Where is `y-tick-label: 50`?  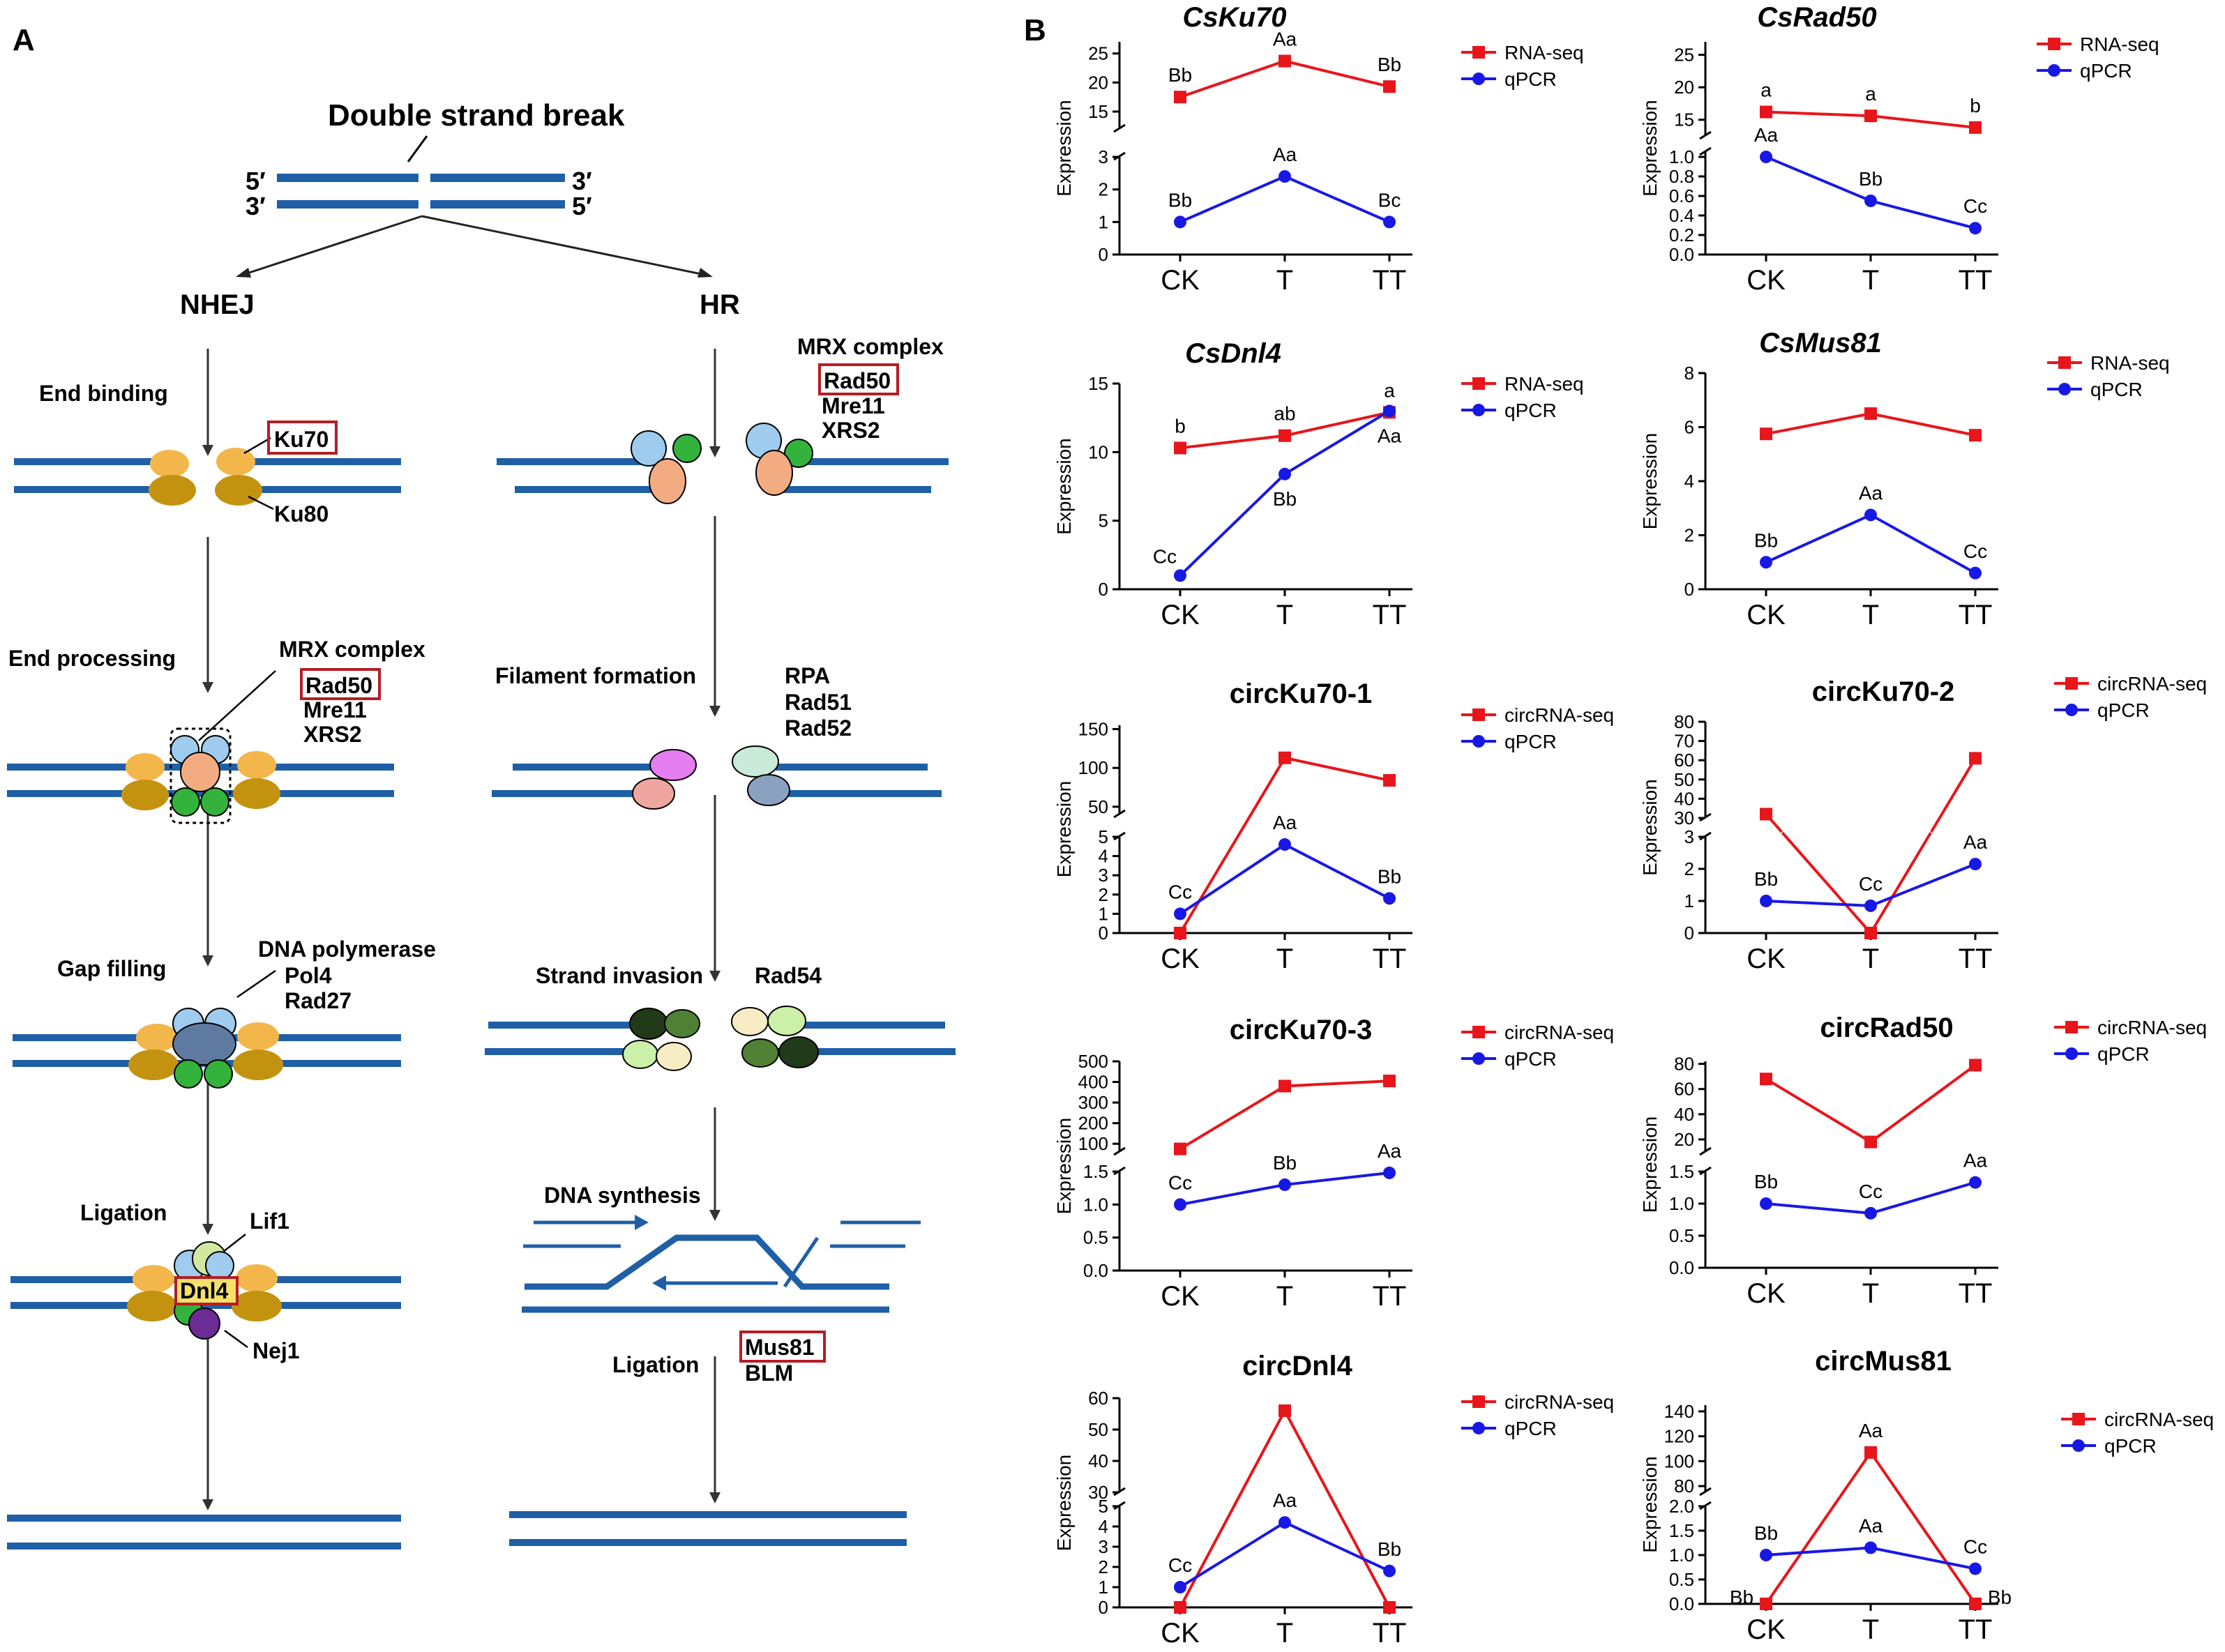 y-tick-label: 50 is located at coordinates (1098, 1429).